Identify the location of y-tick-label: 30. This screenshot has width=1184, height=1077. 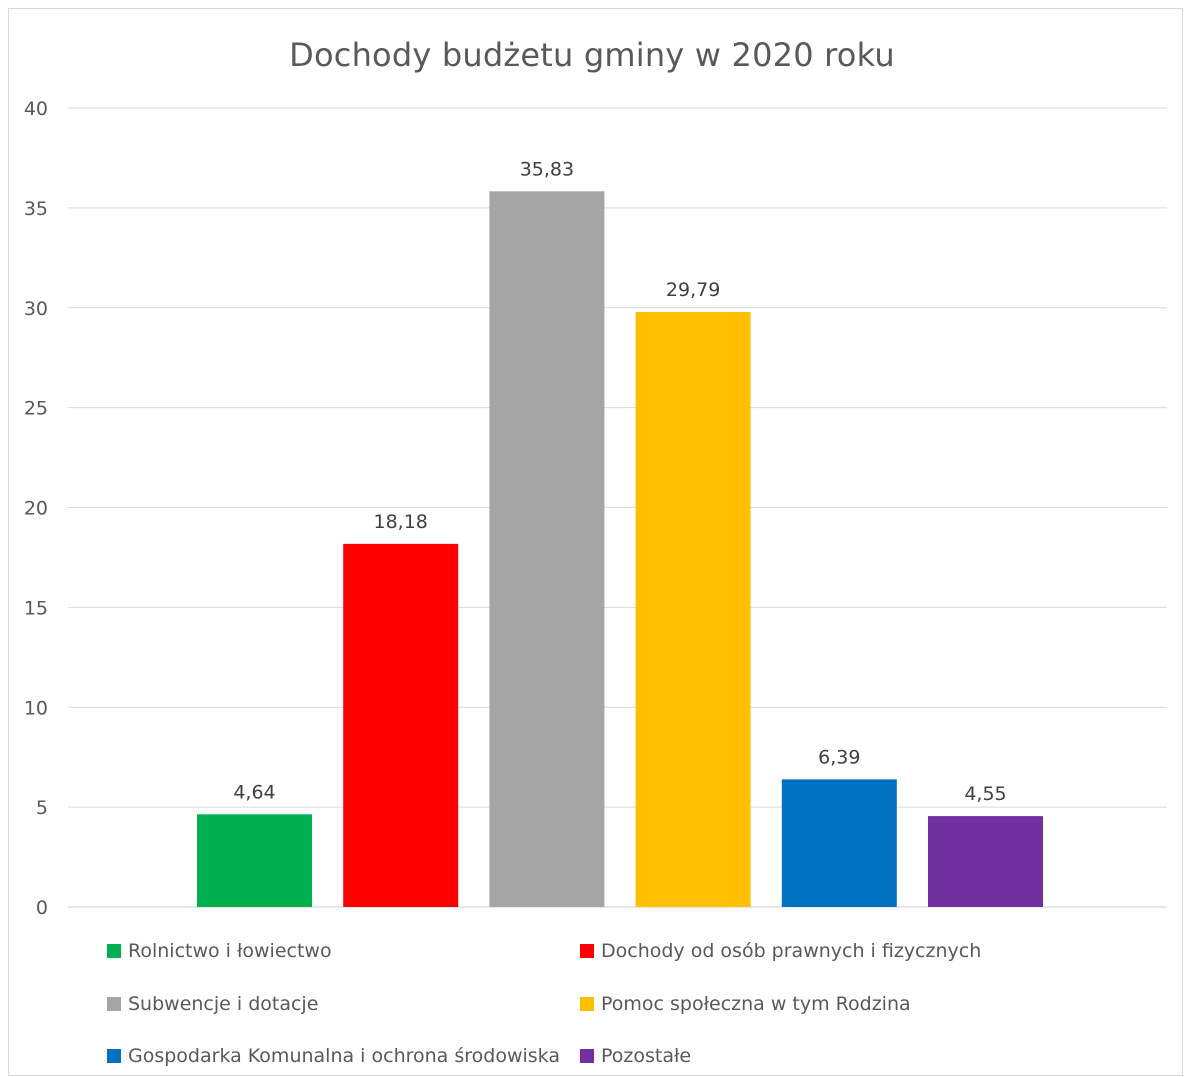
(36, 309).